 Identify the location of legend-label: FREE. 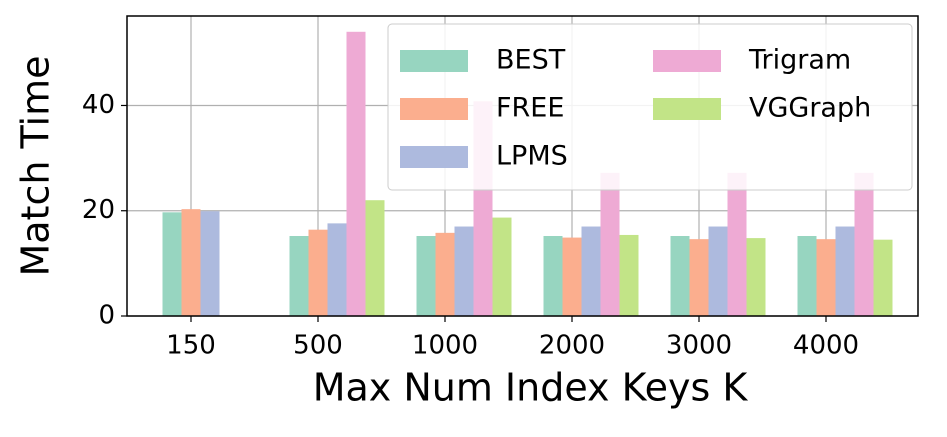
(530, 108).